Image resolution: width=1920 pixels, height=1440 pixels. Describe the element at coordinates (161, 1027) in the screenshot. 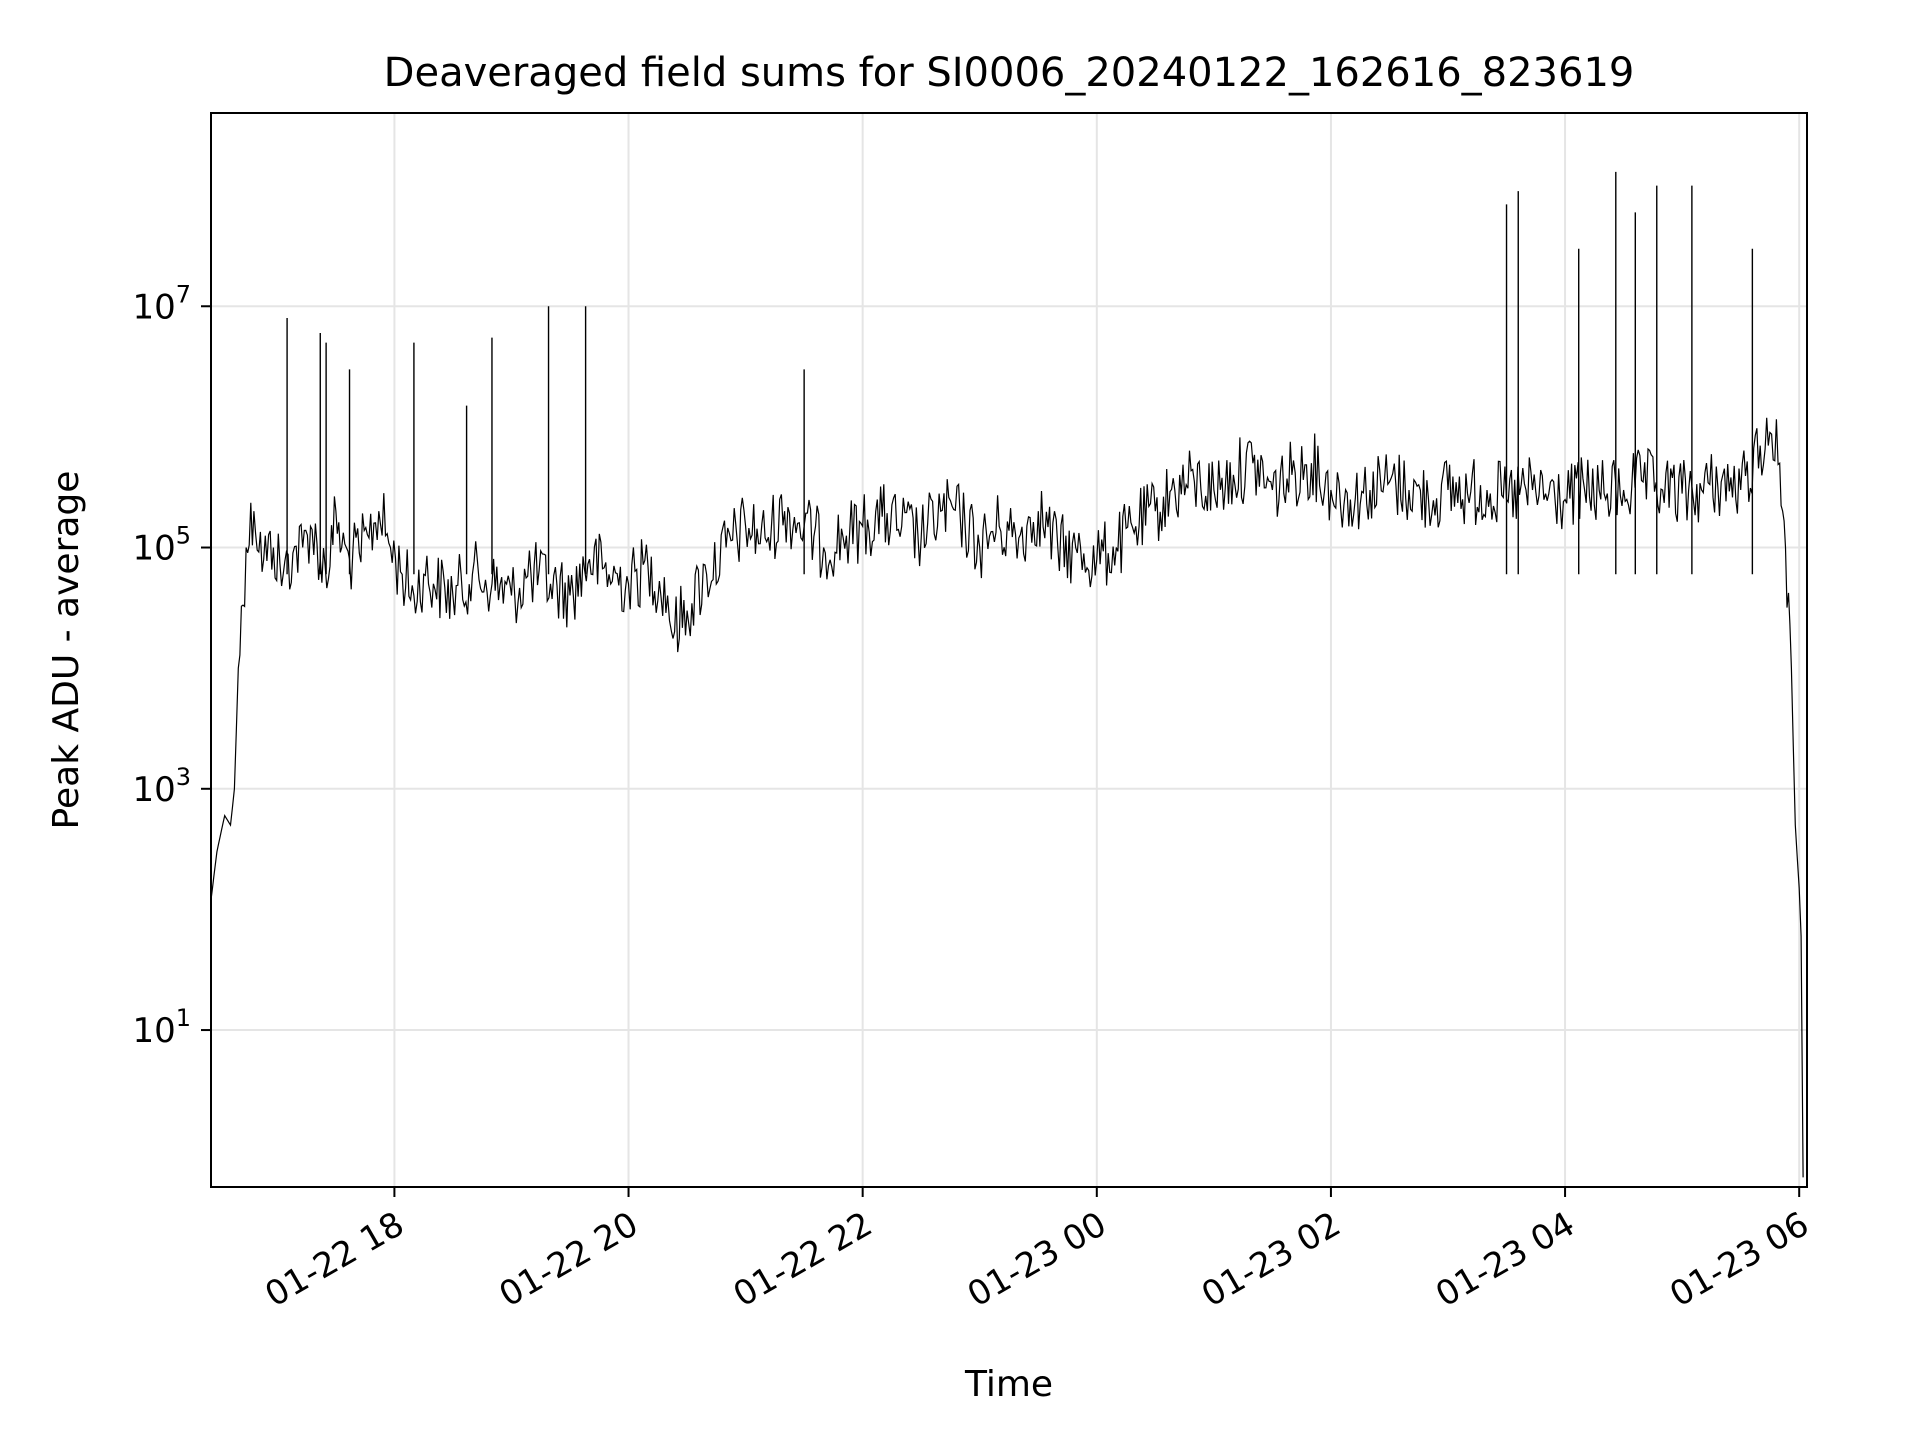

I see `y-tick-label: 10¹` at that location.